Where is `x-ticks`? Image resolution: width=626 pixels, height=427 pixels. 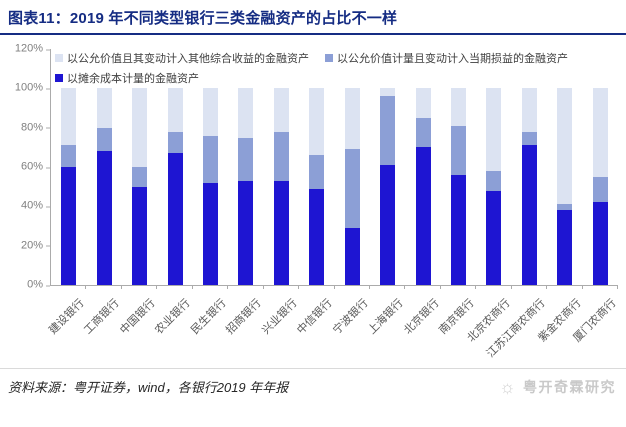 x-ticks is located at coordinates (334, 287).